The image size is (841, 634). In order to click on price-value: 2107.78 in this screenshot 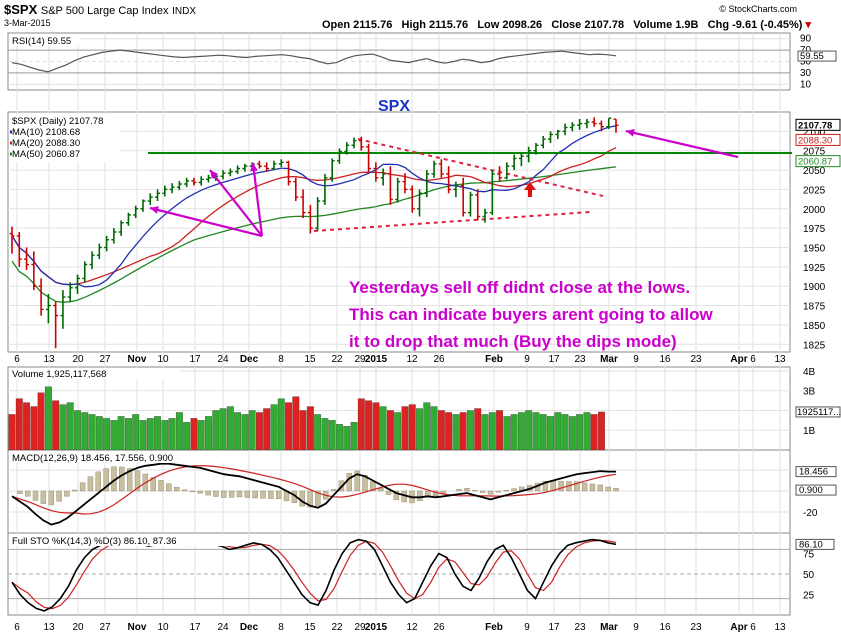, I will do `click(815, 125)`.